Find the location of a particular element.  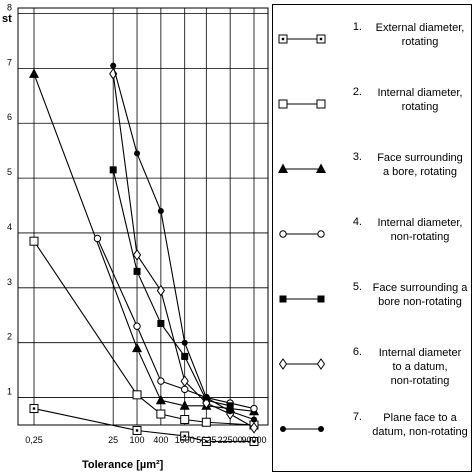

x-tick-label: 1600 is located at coordinates (185, 440).